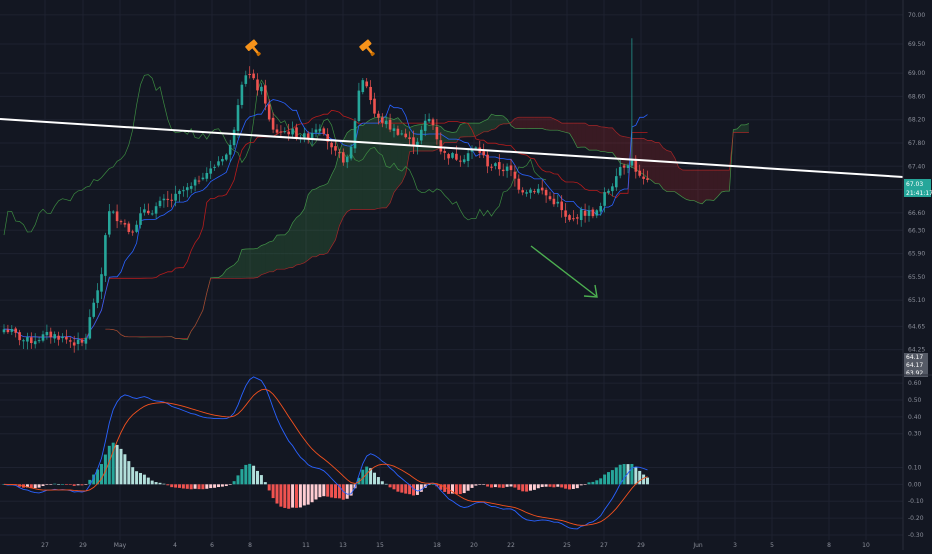  I want to click on x-tick-label: 13, so click(343, 545).